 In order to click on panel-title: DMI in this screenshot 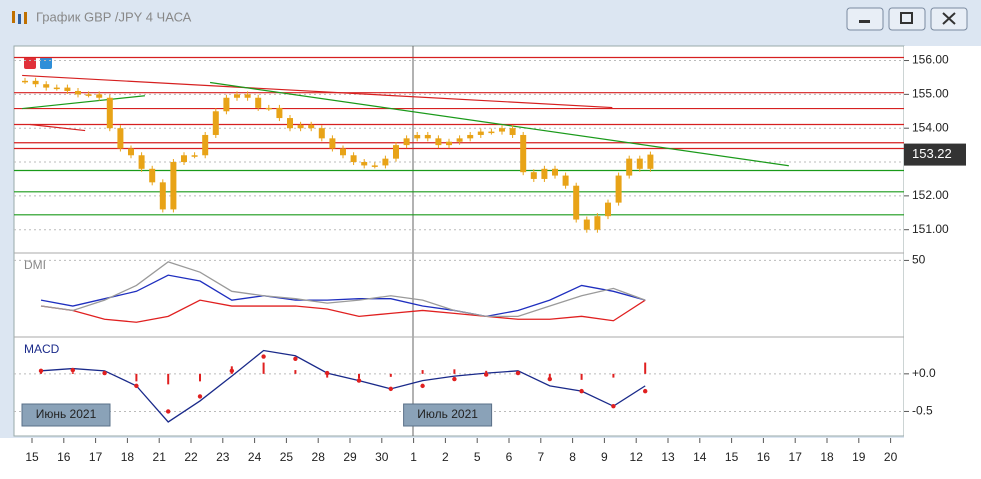, I will do `click(35, 265)`.